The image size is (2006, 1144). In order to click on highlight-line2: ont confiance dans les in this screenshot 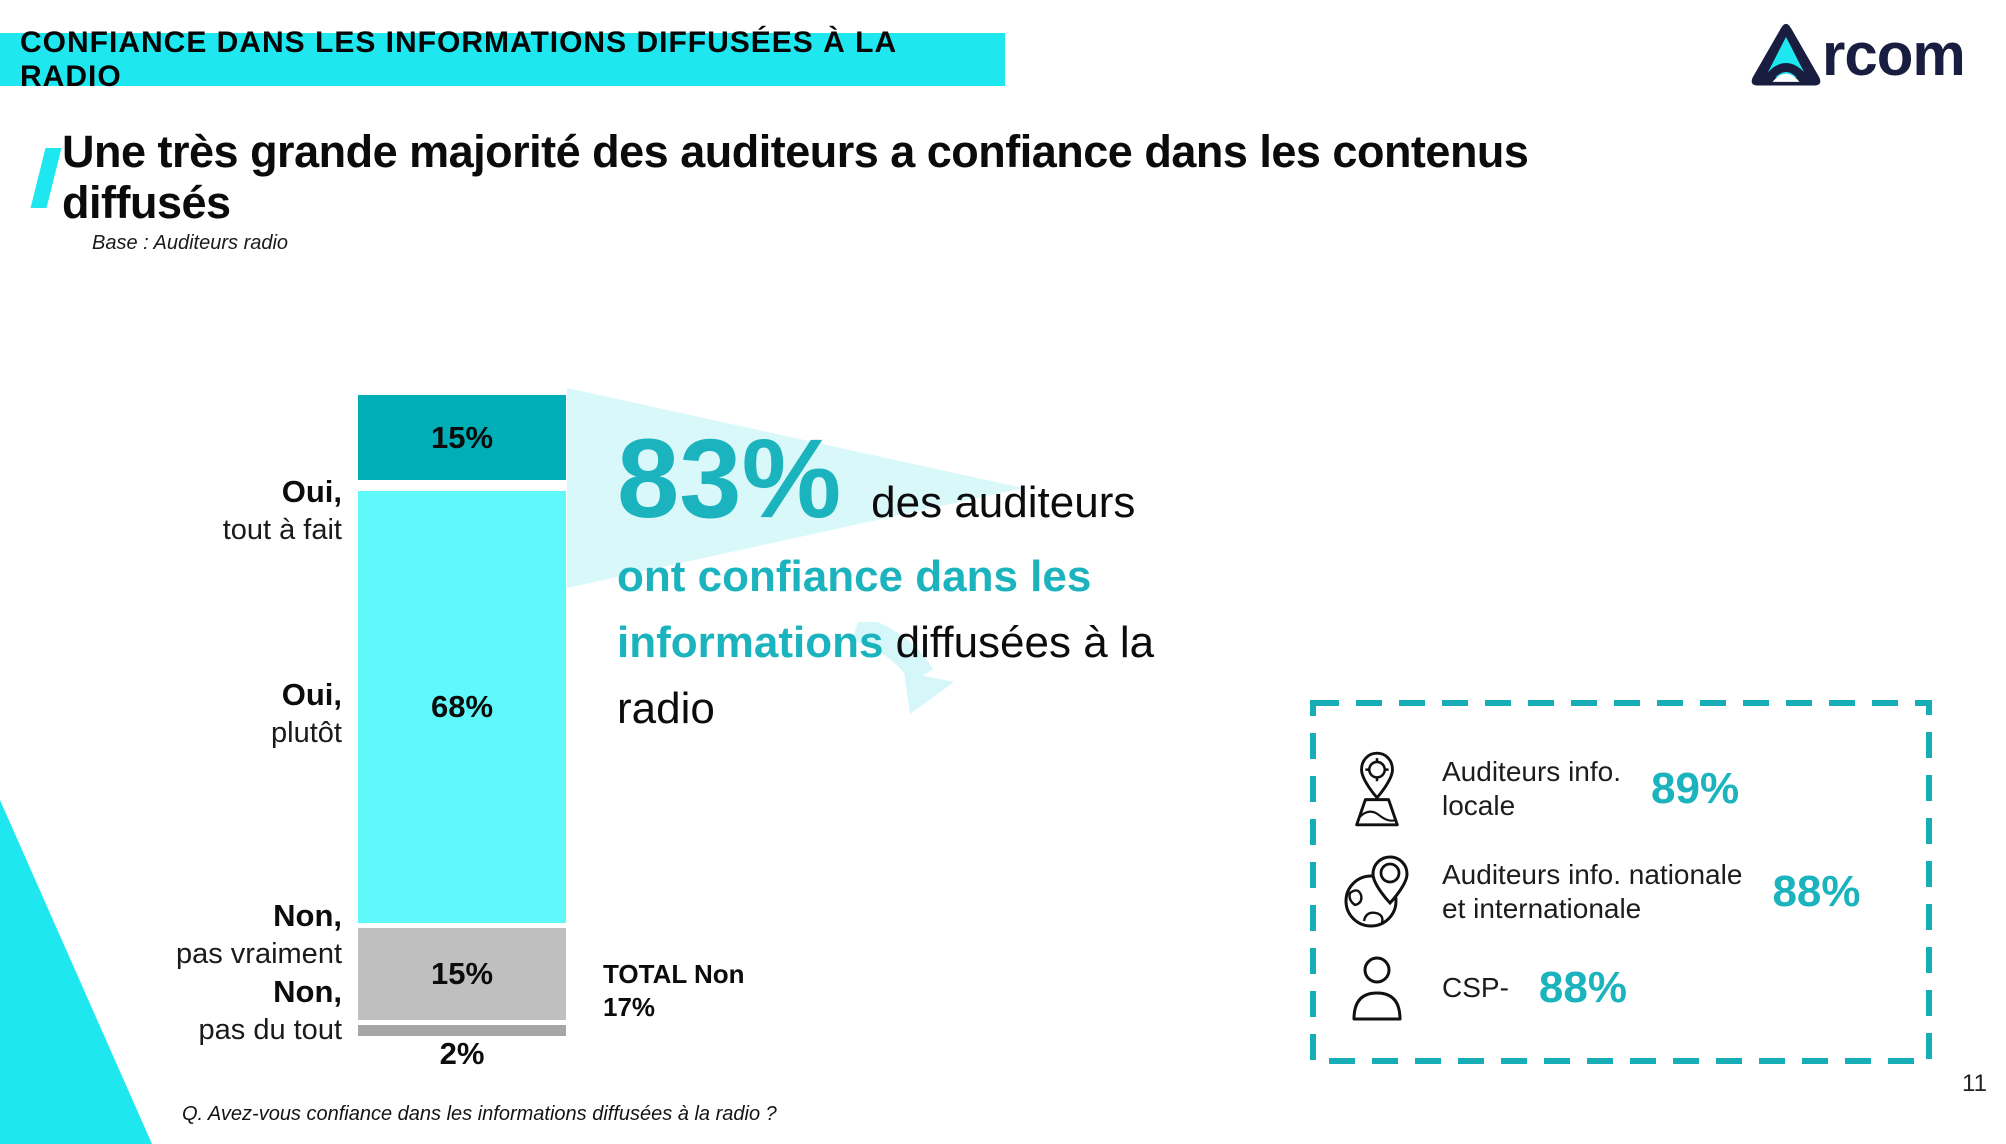, I will do `click(854, 576)`.